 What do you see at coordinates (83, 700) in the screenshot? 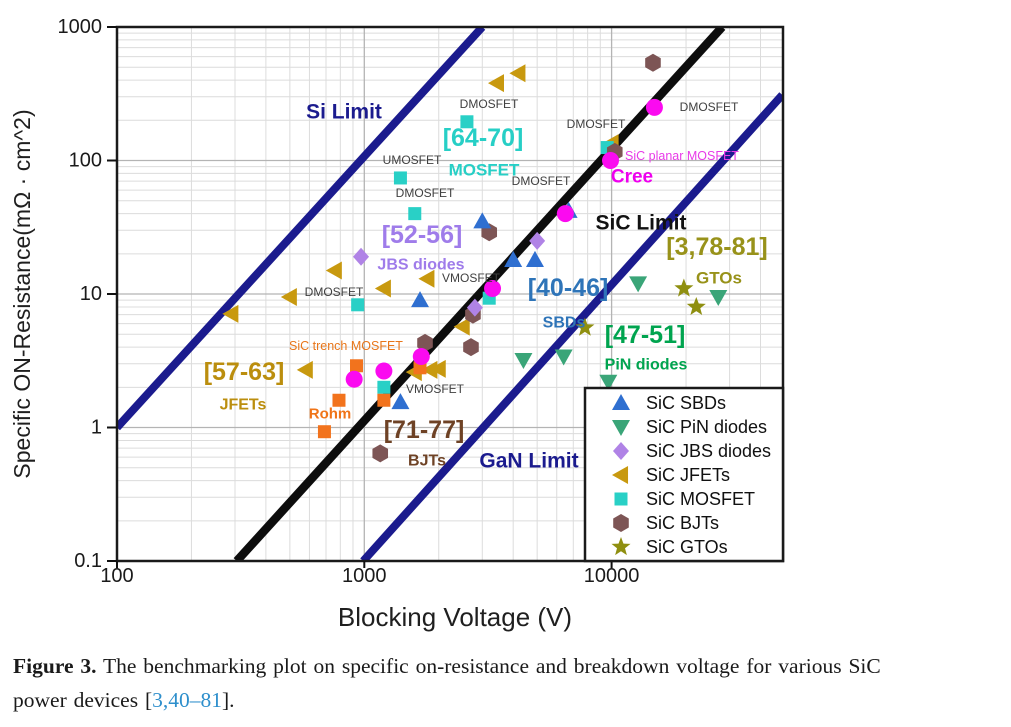
I see `caption-text-line2-prefix: power devices [` at bounding box center [83, 700].